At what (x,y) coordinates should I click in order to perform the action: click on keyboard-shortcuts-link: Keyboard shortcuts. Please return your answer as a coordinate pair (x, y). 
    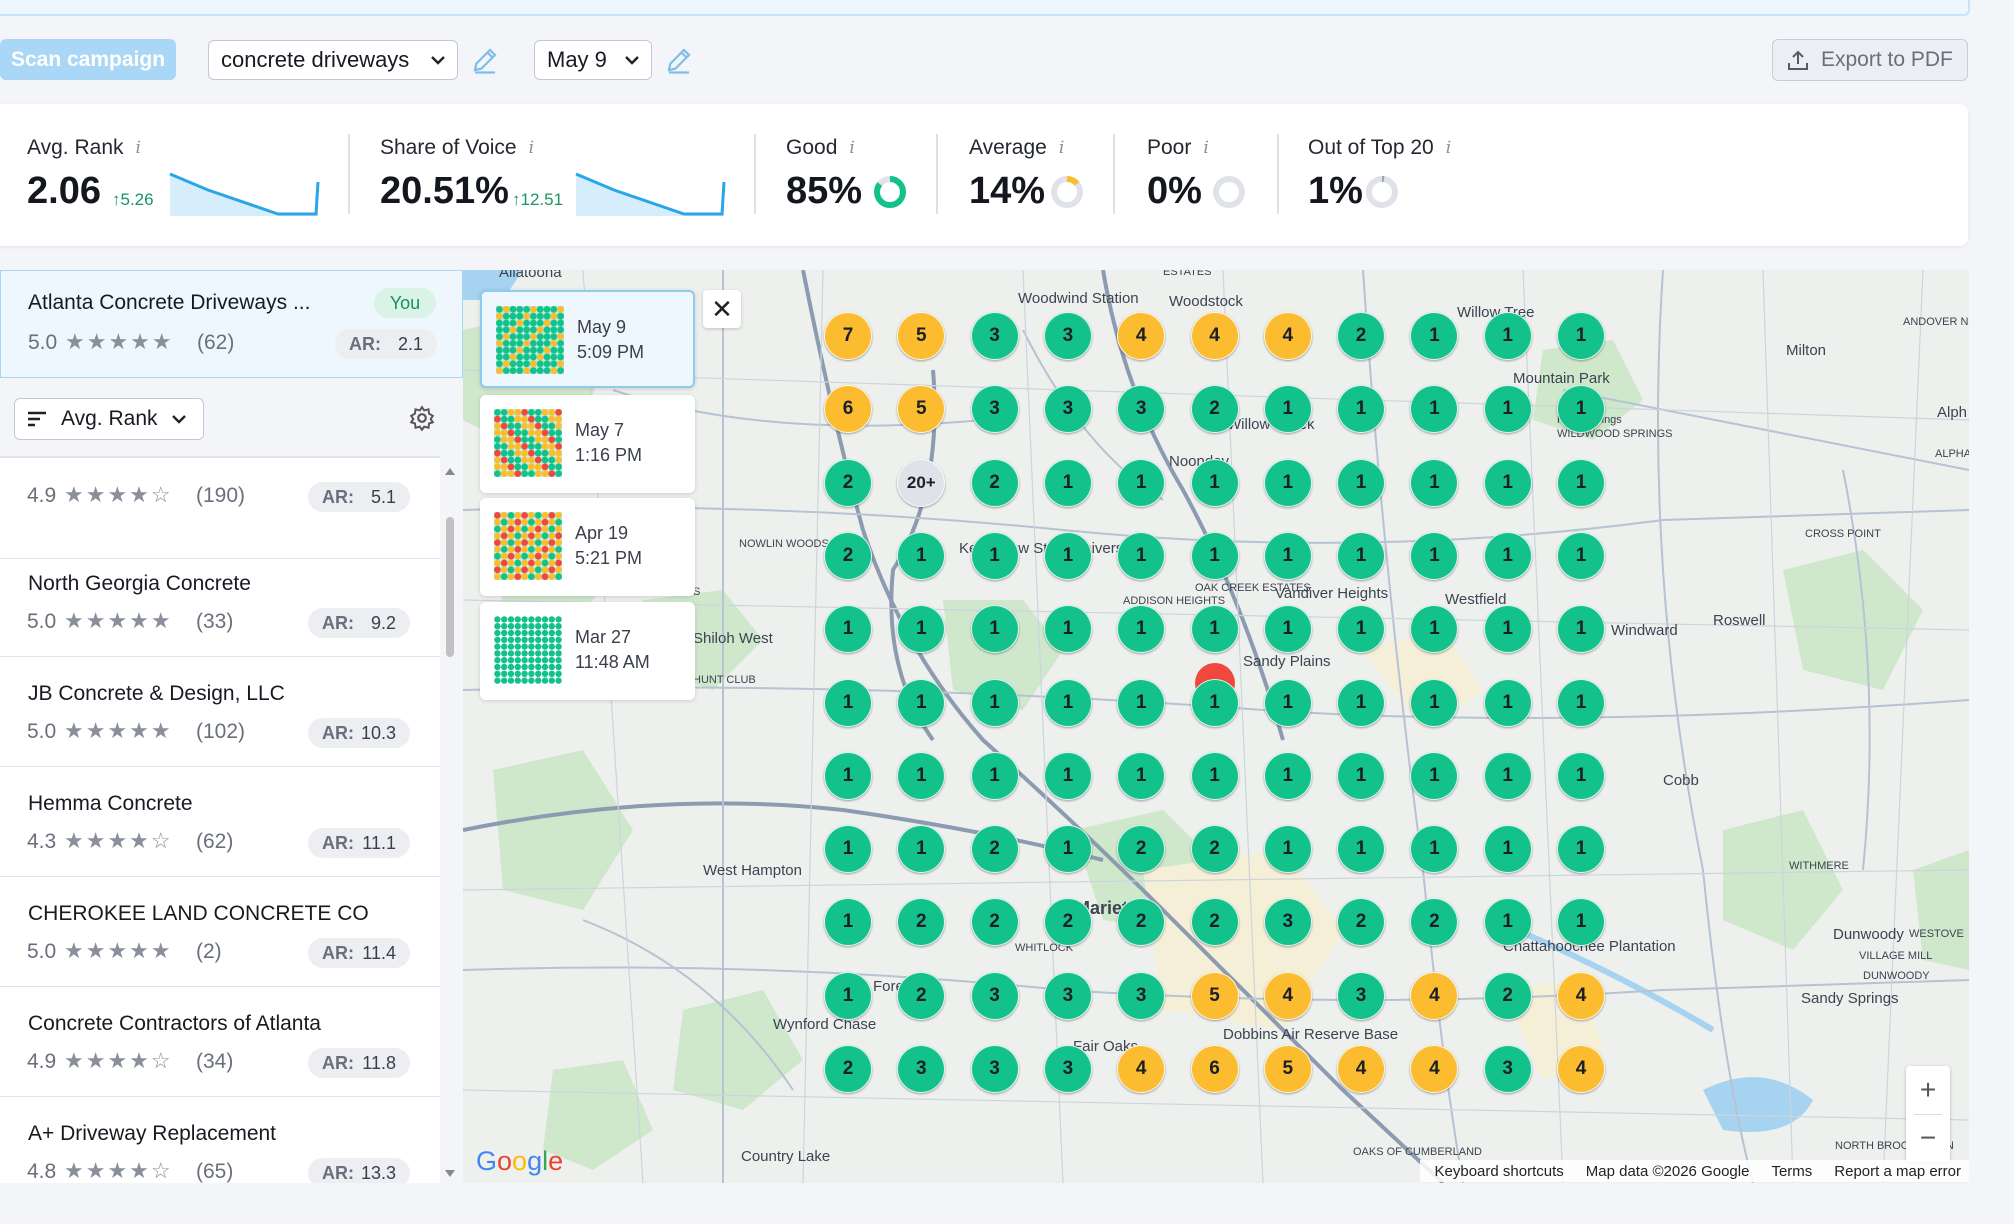
    Looking at the image, I should click on (1499, 1171).